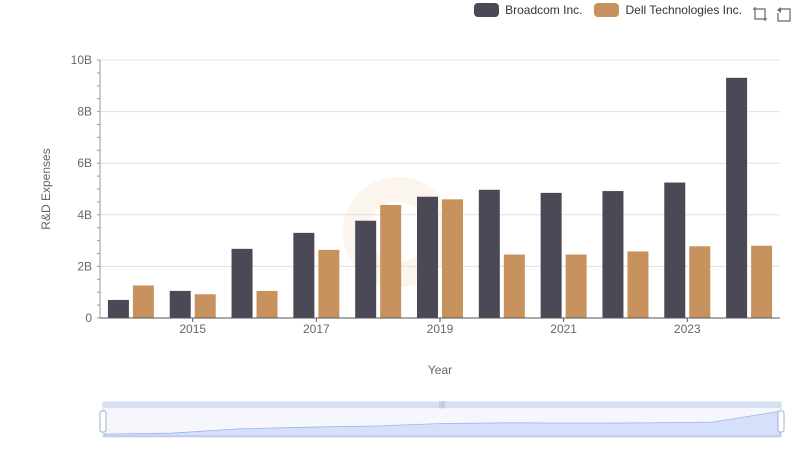  What do you see at coordinates (427, 257) in the screenshot?
I see `bar-broadcom-2019` at bounding box center [427, 257].